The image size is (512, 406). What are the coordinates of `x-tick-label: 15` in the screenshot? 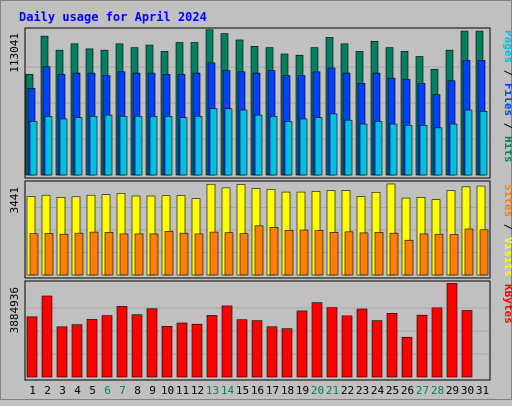 It's located at (242, 390).